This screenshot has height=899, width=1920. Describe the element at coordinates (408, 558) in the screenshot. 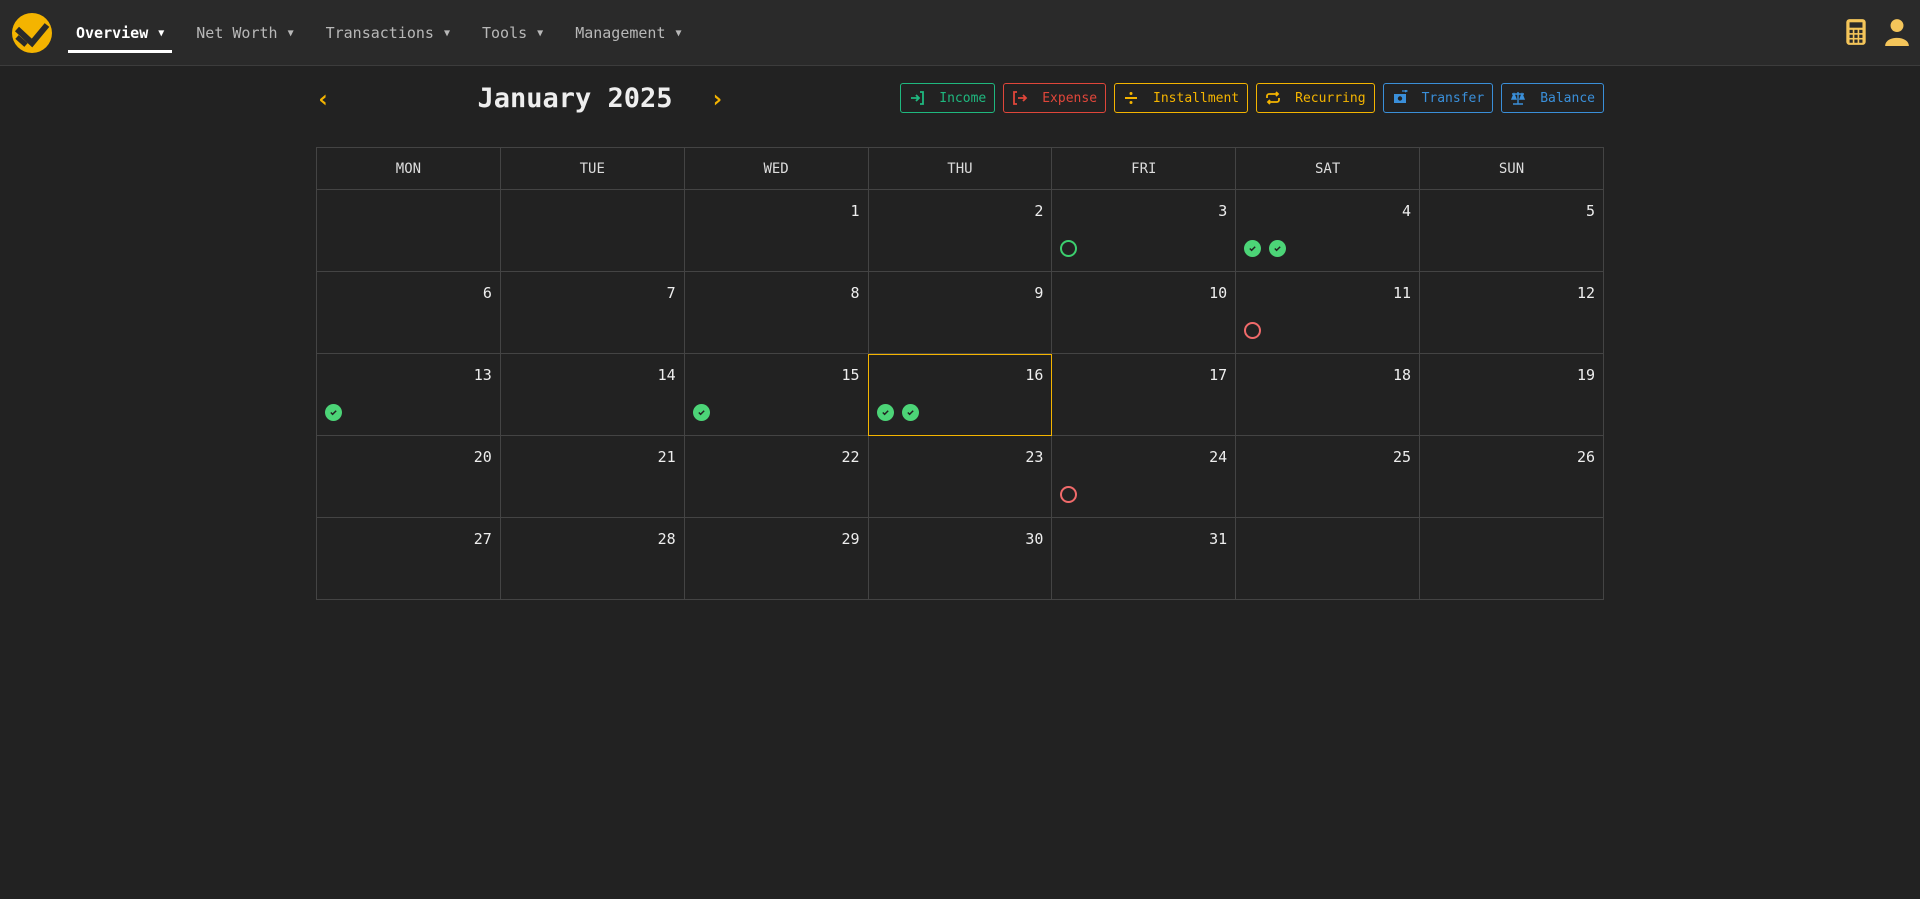

I see `day-cell: 27` at that location.